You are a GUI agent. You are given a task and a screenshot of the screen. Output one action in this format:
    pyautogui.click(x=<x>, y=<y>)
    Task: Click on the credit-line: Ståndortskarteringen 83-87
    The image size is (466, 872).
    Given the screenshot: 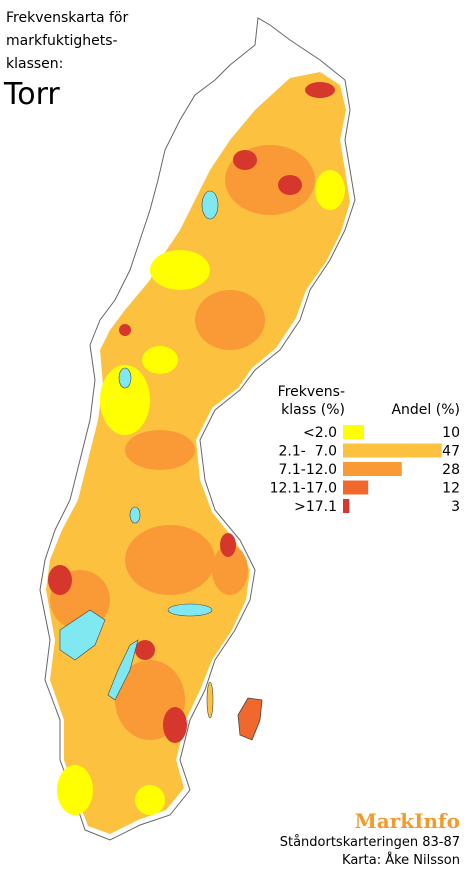 What is the action you would take?
    pyautogui.click(x=370, y=842)
    